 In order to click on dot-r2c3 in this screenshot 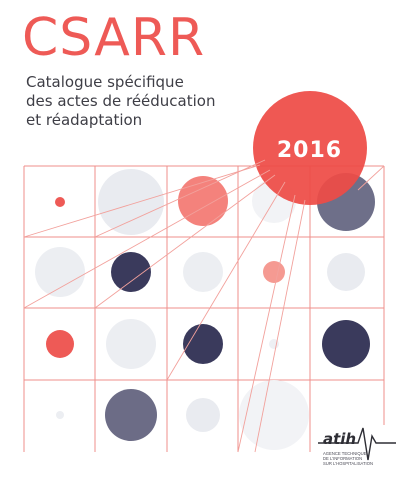, I will do `click(203, 272)`.